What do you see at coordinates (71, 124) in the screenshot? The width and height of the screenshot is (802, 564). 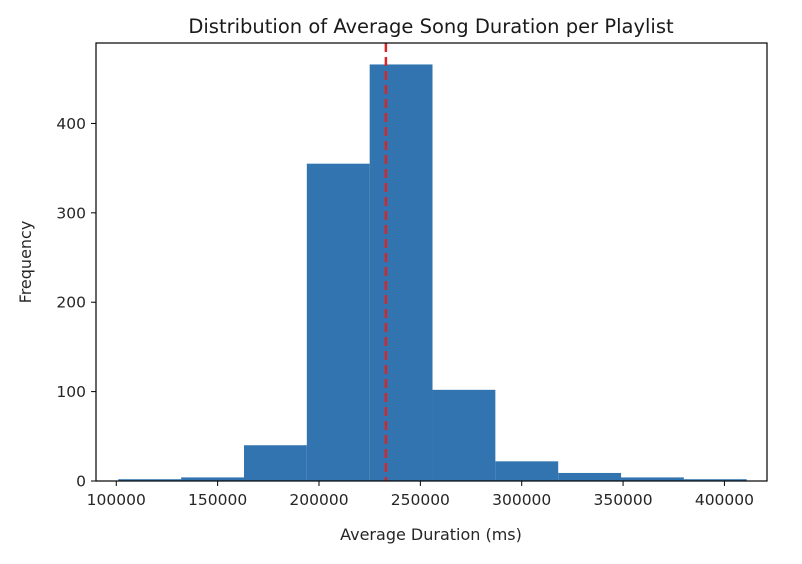 I see `y-tick-label-4: 400` at bounding box center [71, 124].